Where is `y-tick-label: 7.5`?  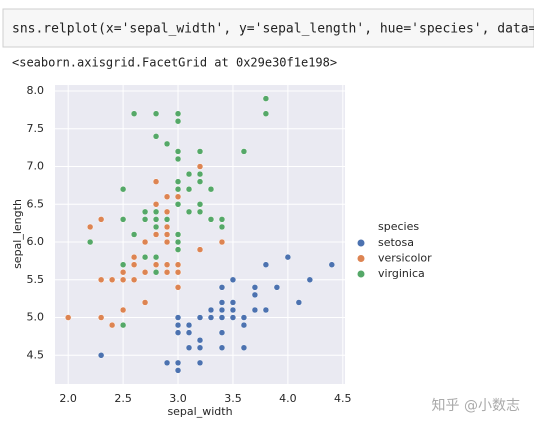
y-tick-label: 7.5 is located at coordinates (36, 128).